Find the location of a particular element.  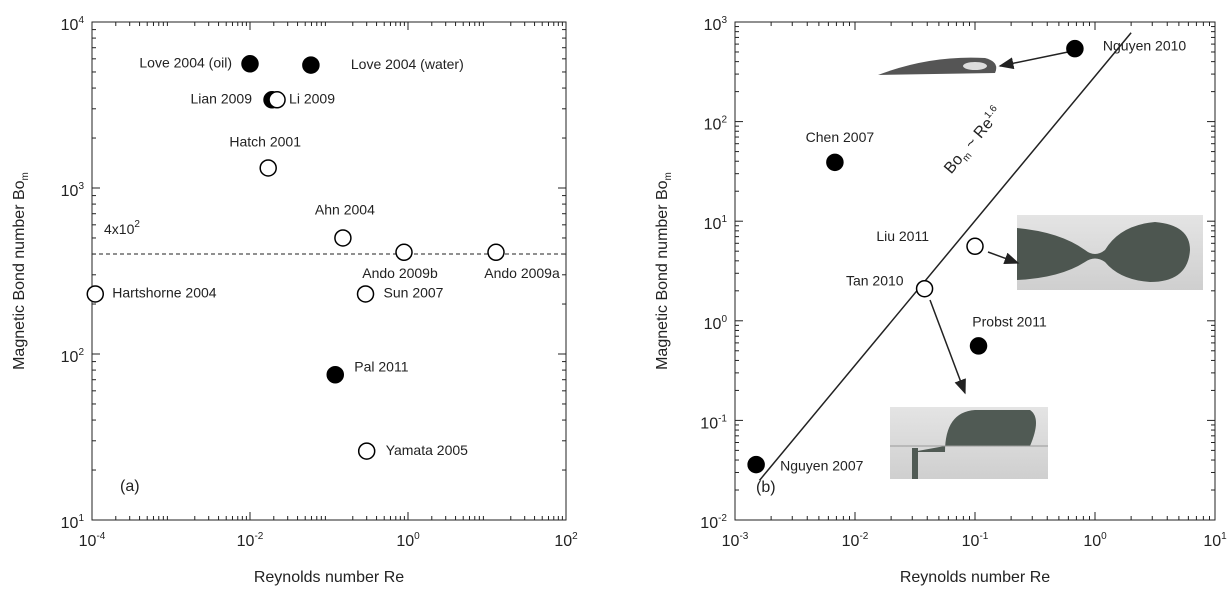

y-tick-label: 10⁻¹ is located at coordinates (713, 423).